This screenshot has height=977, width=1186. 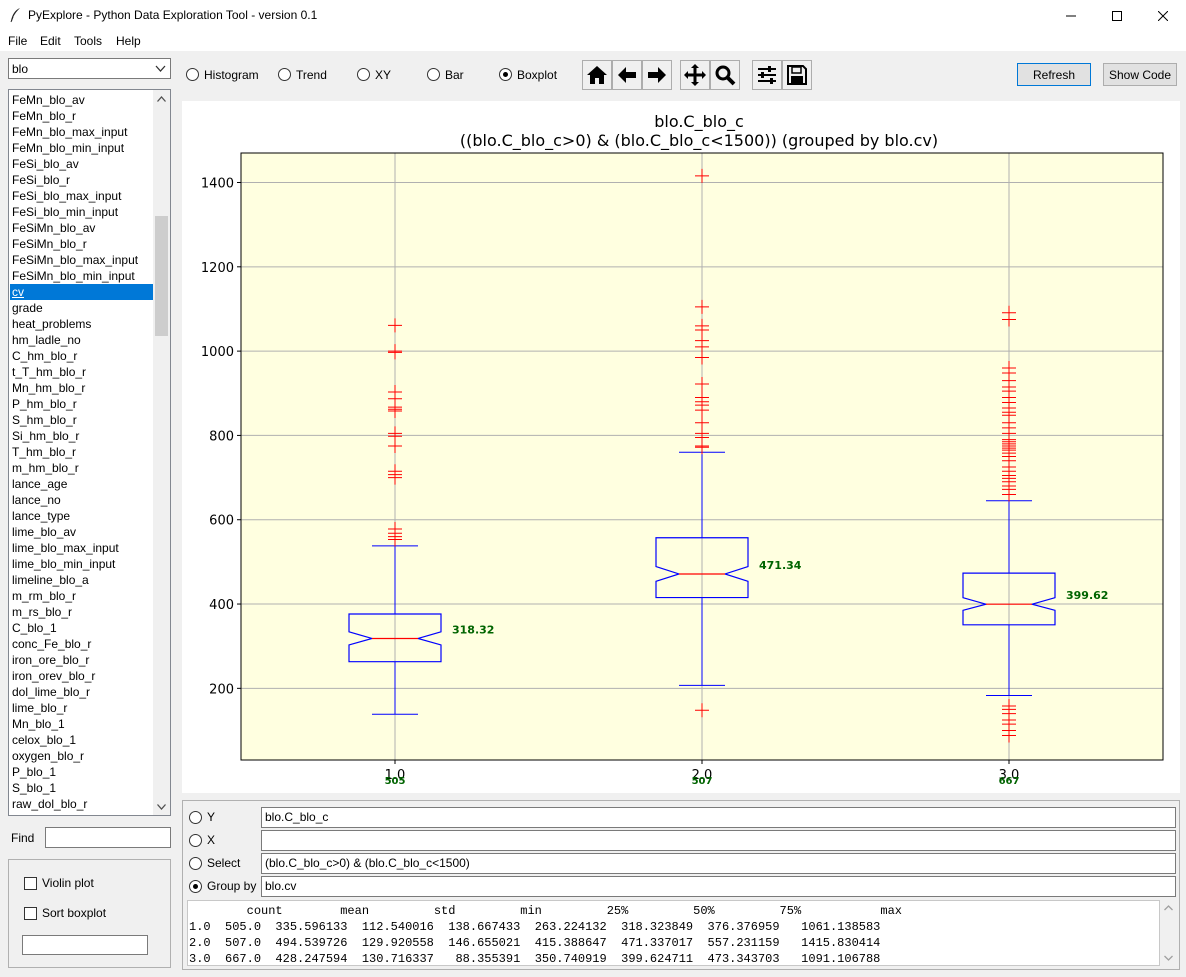 What do you see at coordinates (54, 228) in the screenshot?
I see `variable-item: FeSiMn_blo_av` at bounding box center [54, 228].